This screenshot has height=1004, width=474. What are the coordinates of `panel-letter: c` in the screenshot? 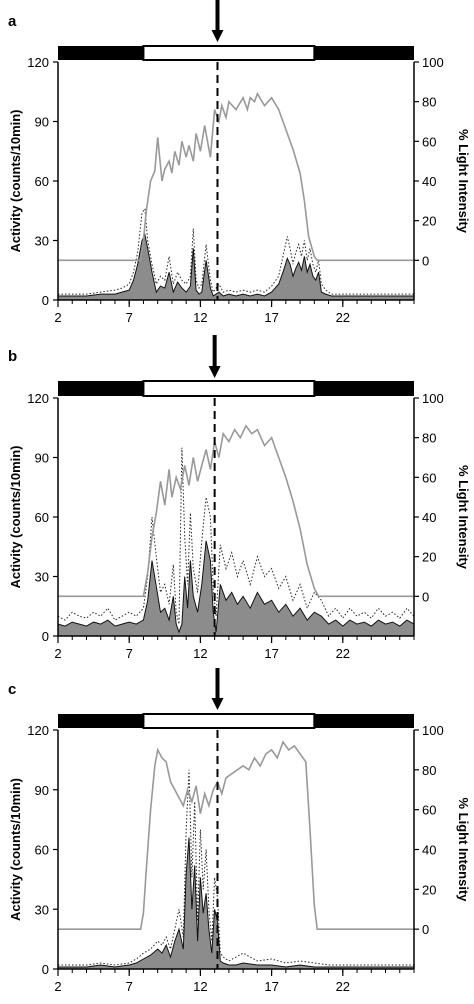 It's located at (12, 689).